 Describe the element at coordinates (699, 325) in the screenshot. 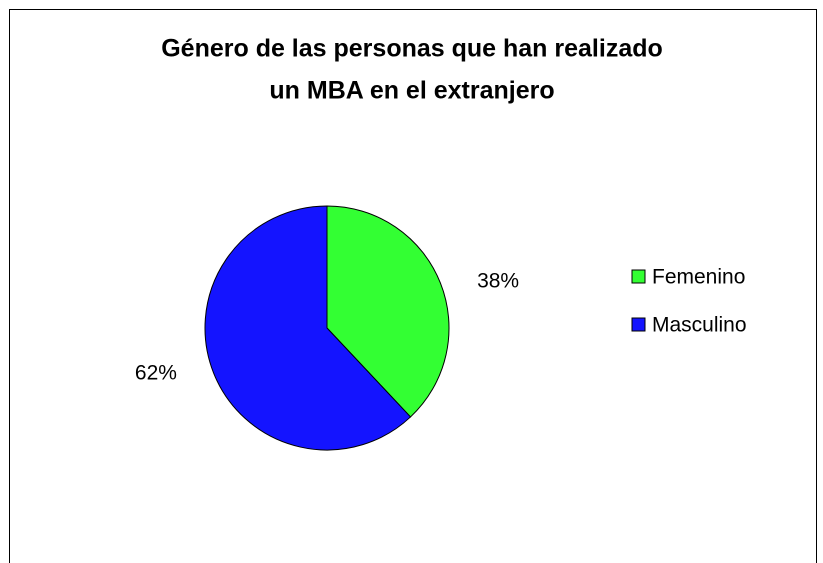

I see `legend-label: Masculino` at that location.